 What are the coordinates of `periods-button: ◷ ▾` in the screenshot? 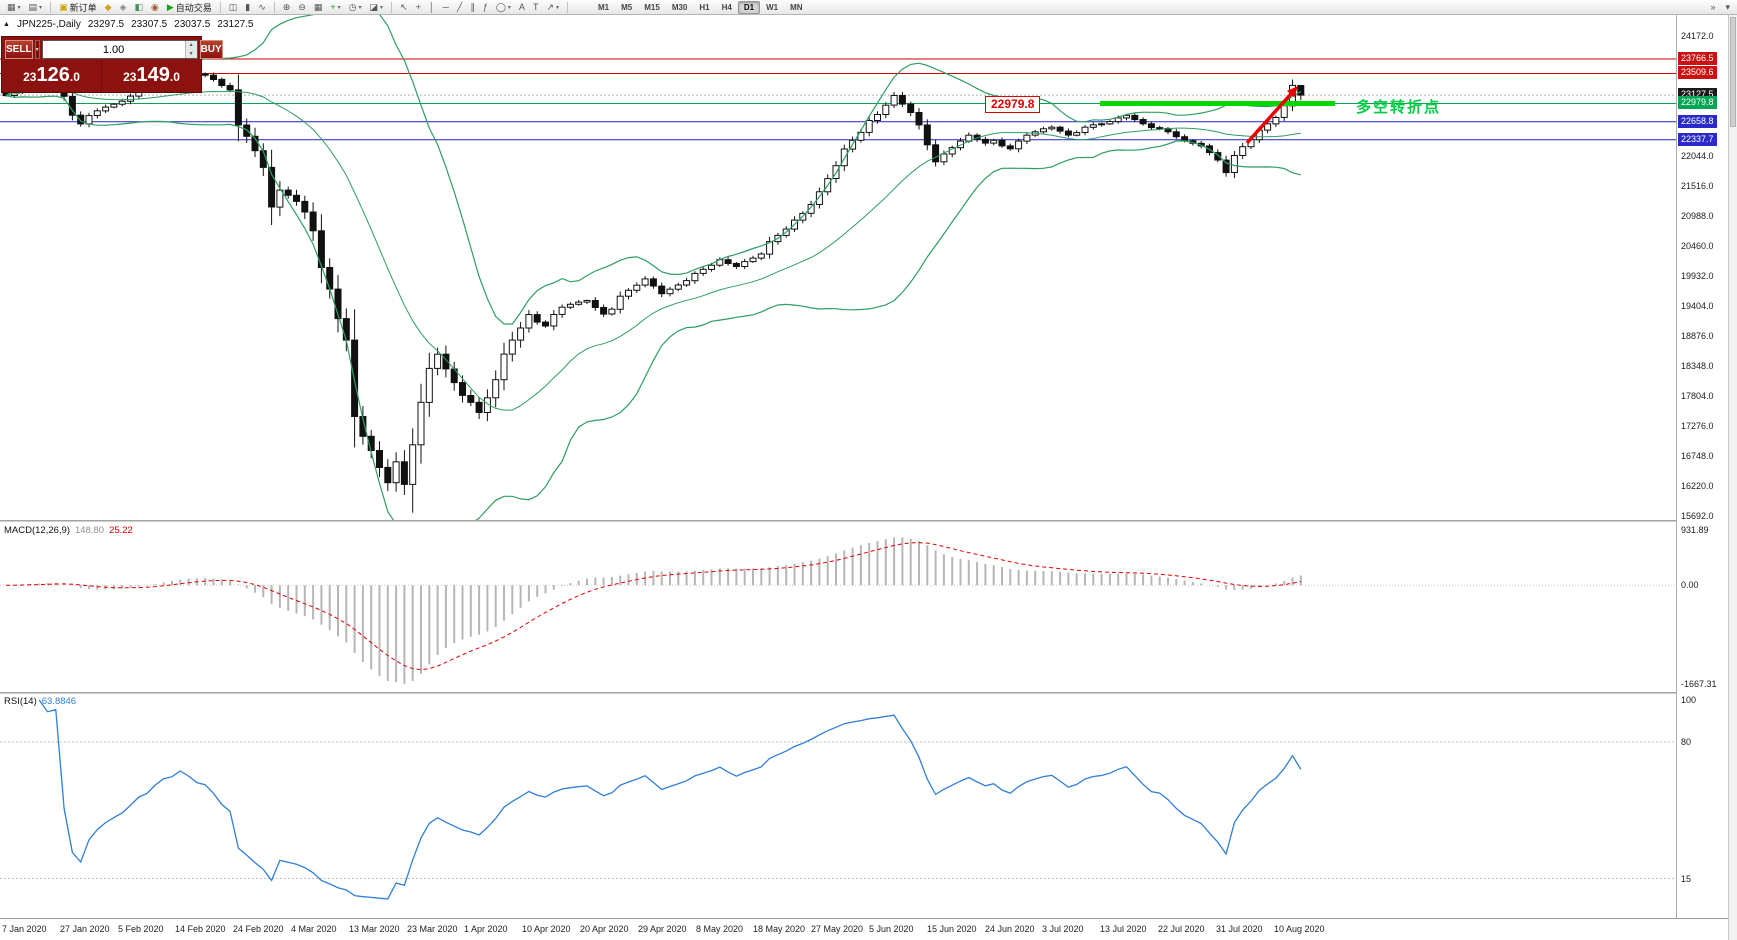 It's located at (355, 7).